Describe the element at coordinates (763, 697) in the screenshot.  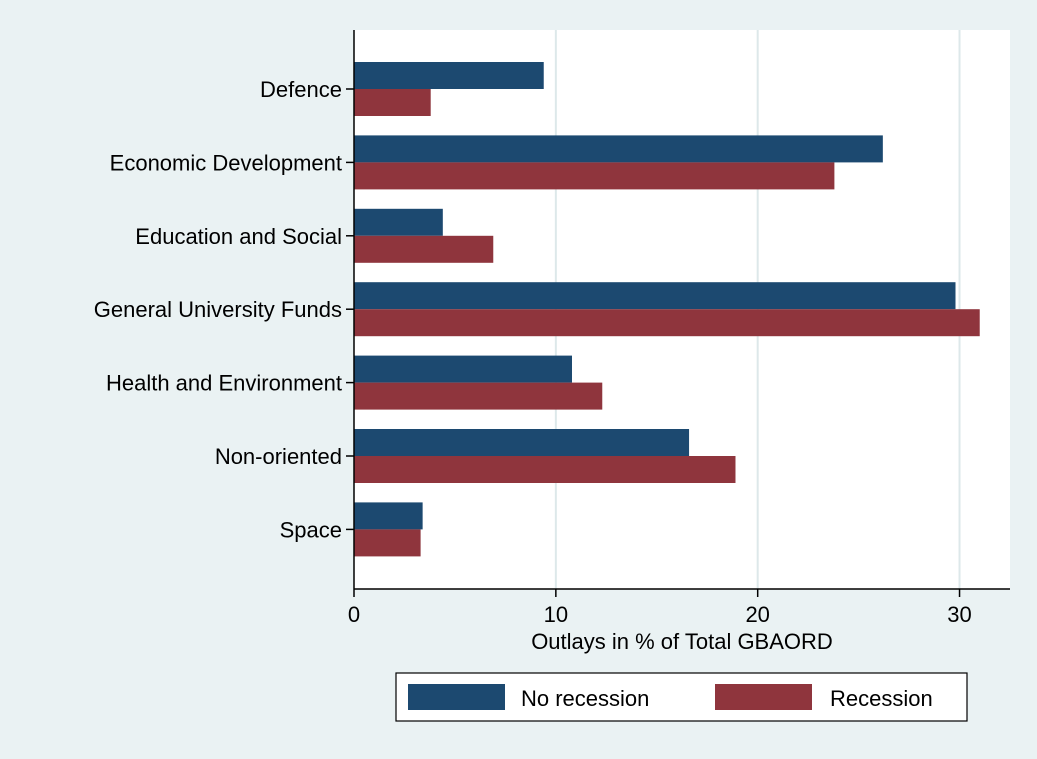
I see `legend-swatch-recession` at that location.